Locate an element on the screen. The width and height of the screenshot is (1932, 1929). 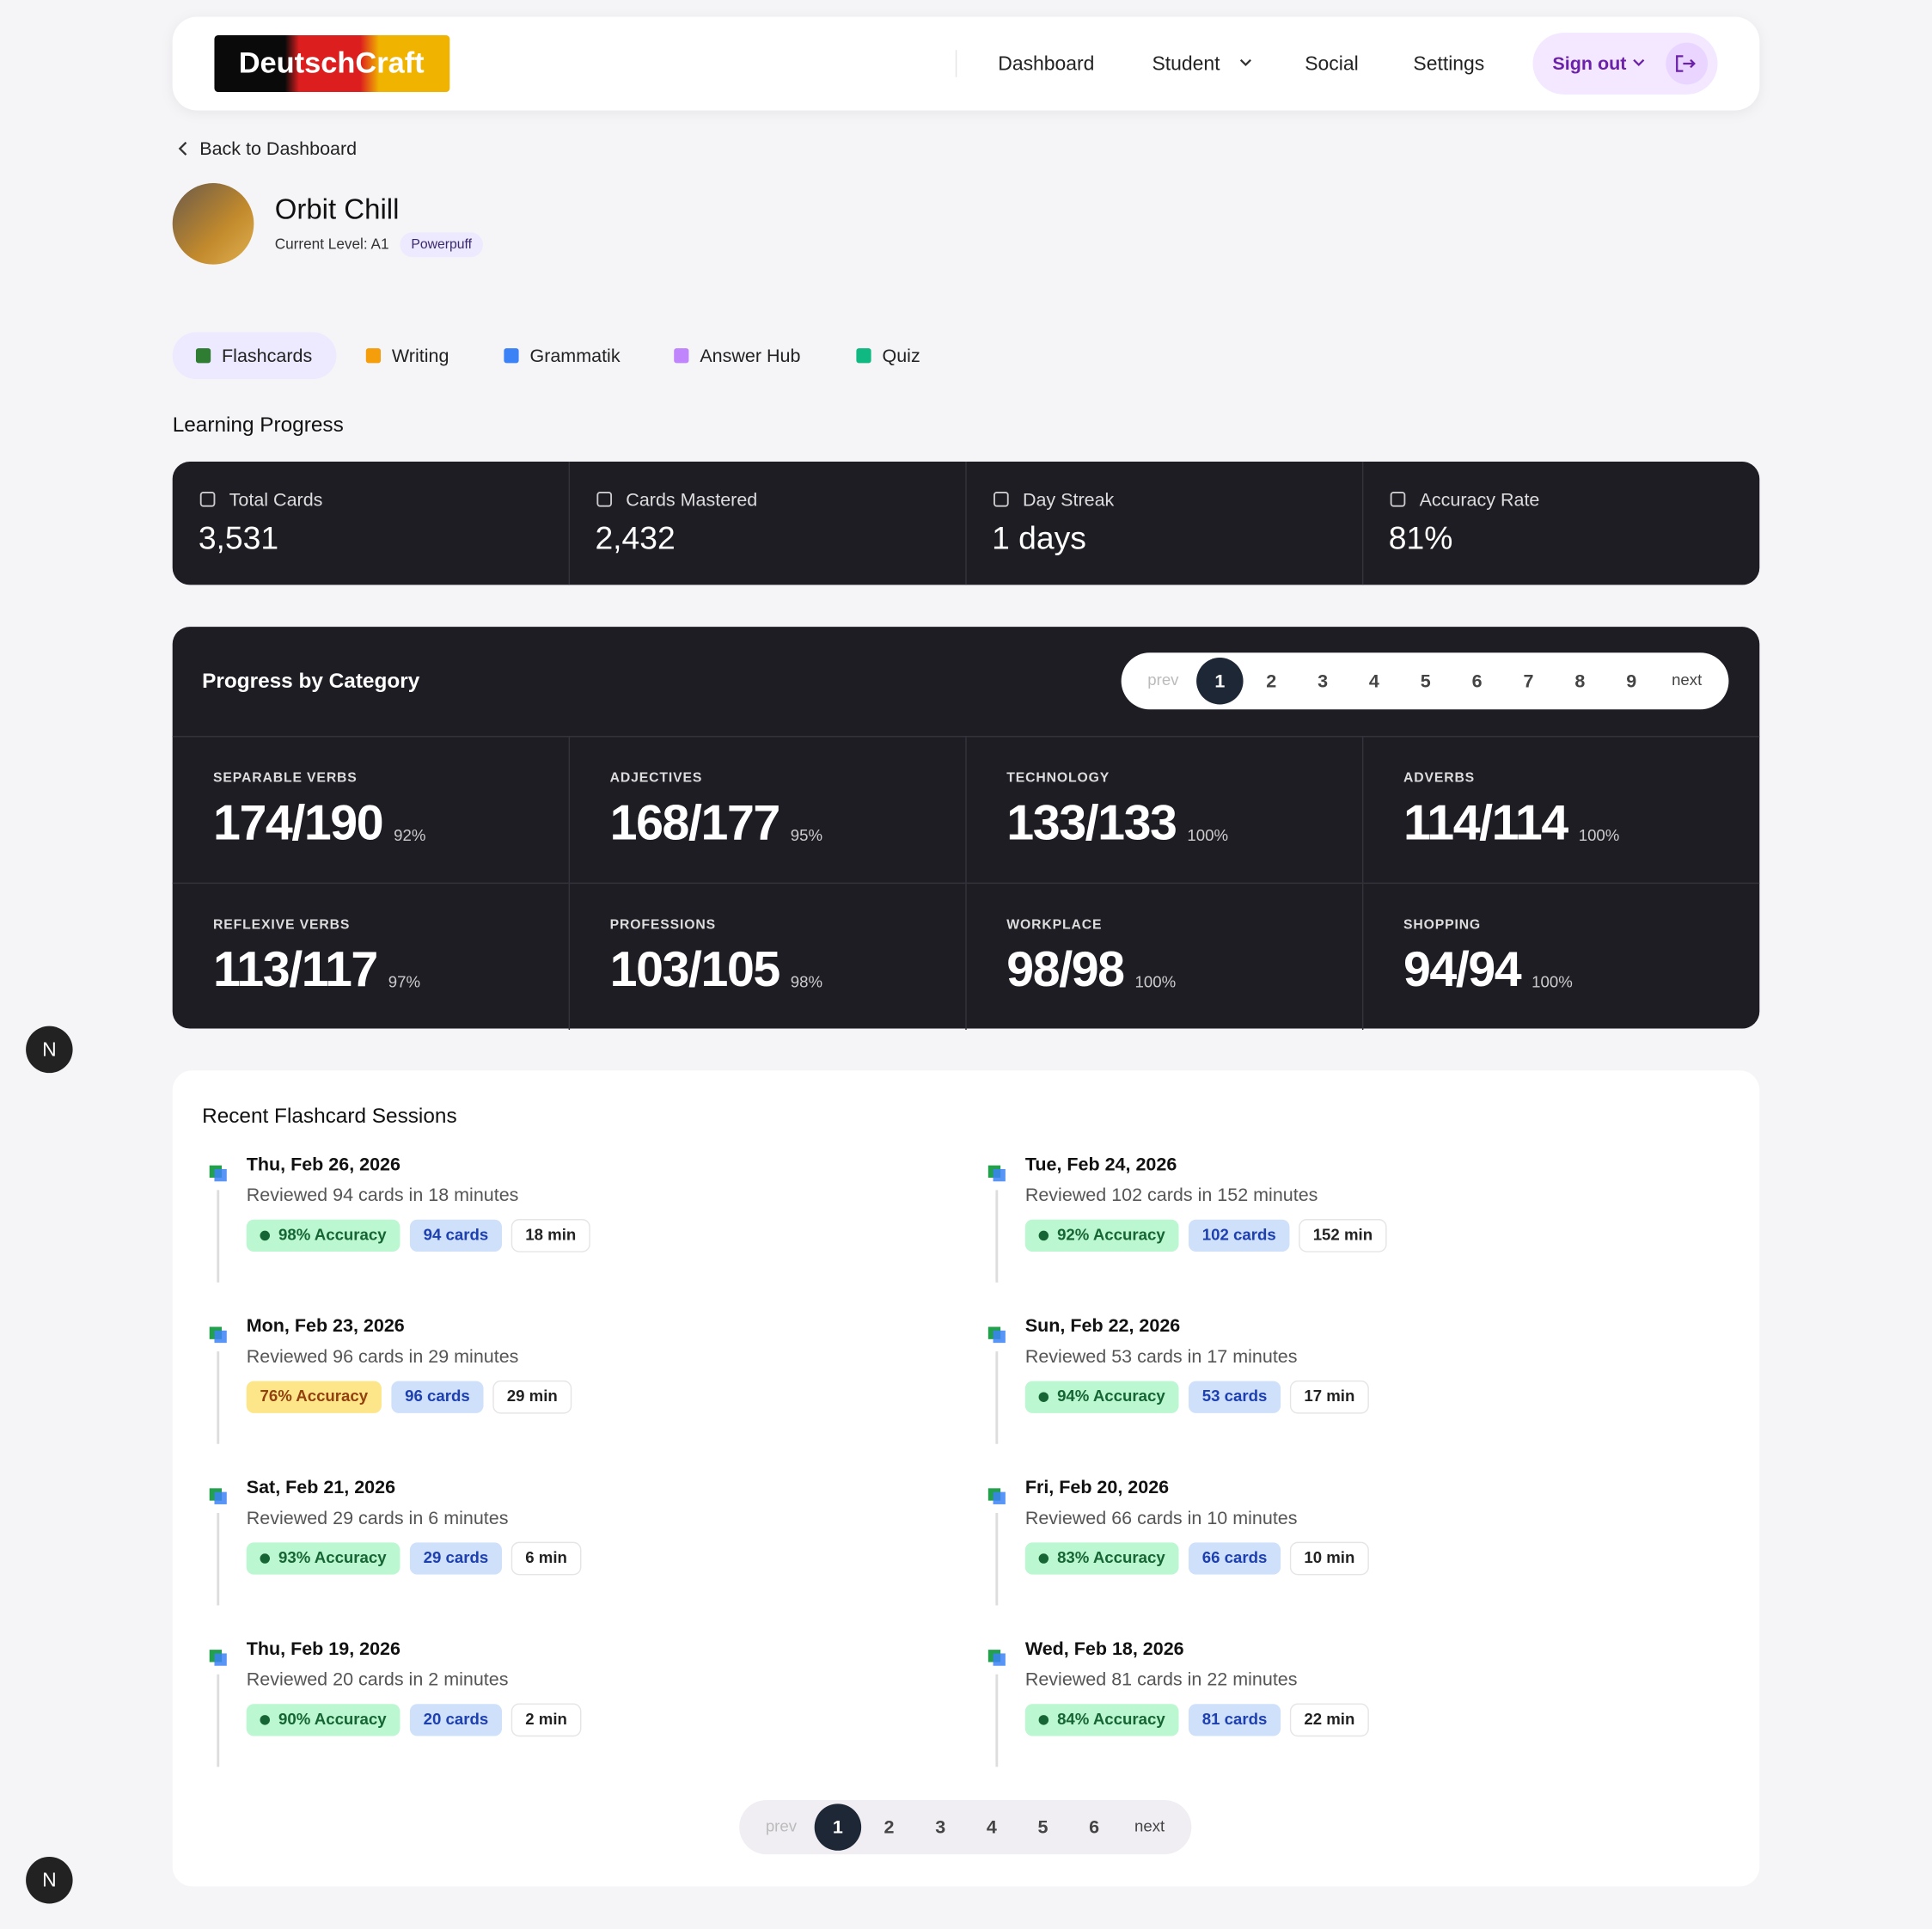
back-icon is located at coordinates (182, 148).